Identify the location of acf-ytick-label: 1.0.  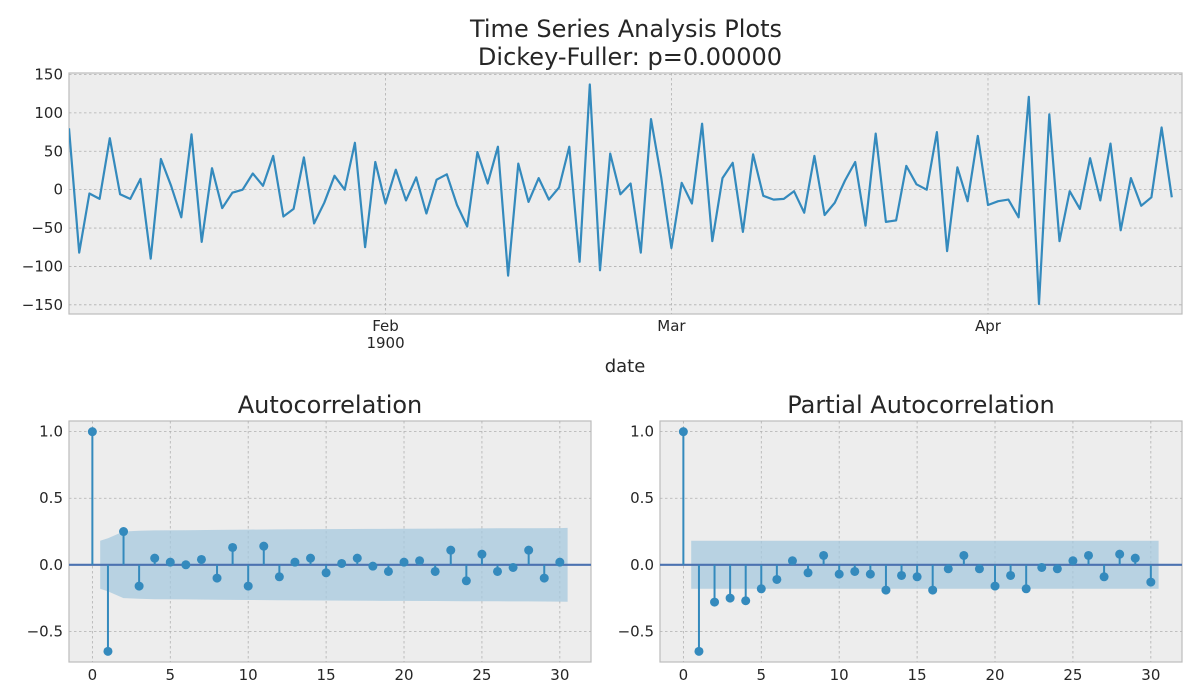
(51, 432).